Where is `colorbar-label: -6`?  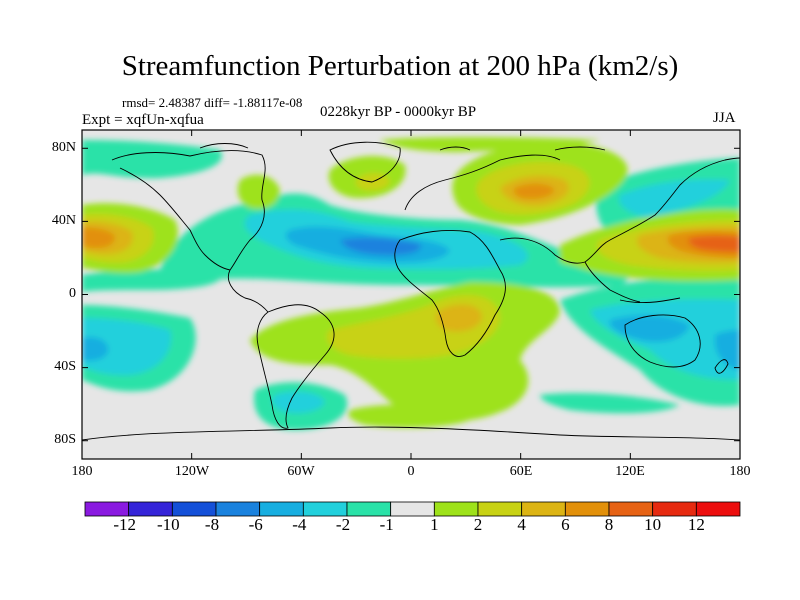
colorbar-label: -6 is located at coordinates (255, 524).